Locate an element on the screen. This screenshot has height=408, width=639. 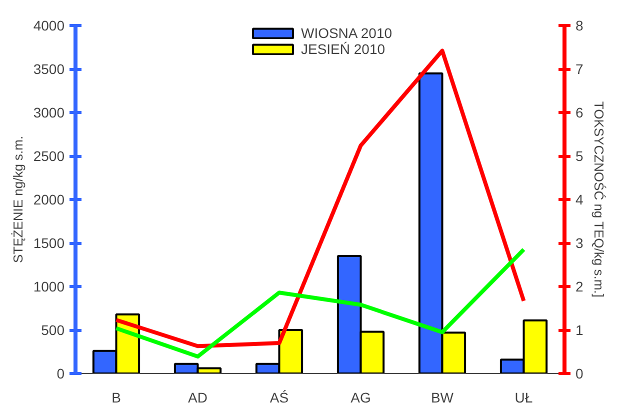
y-tick-label: 0 is located at coordinates (60, 374).